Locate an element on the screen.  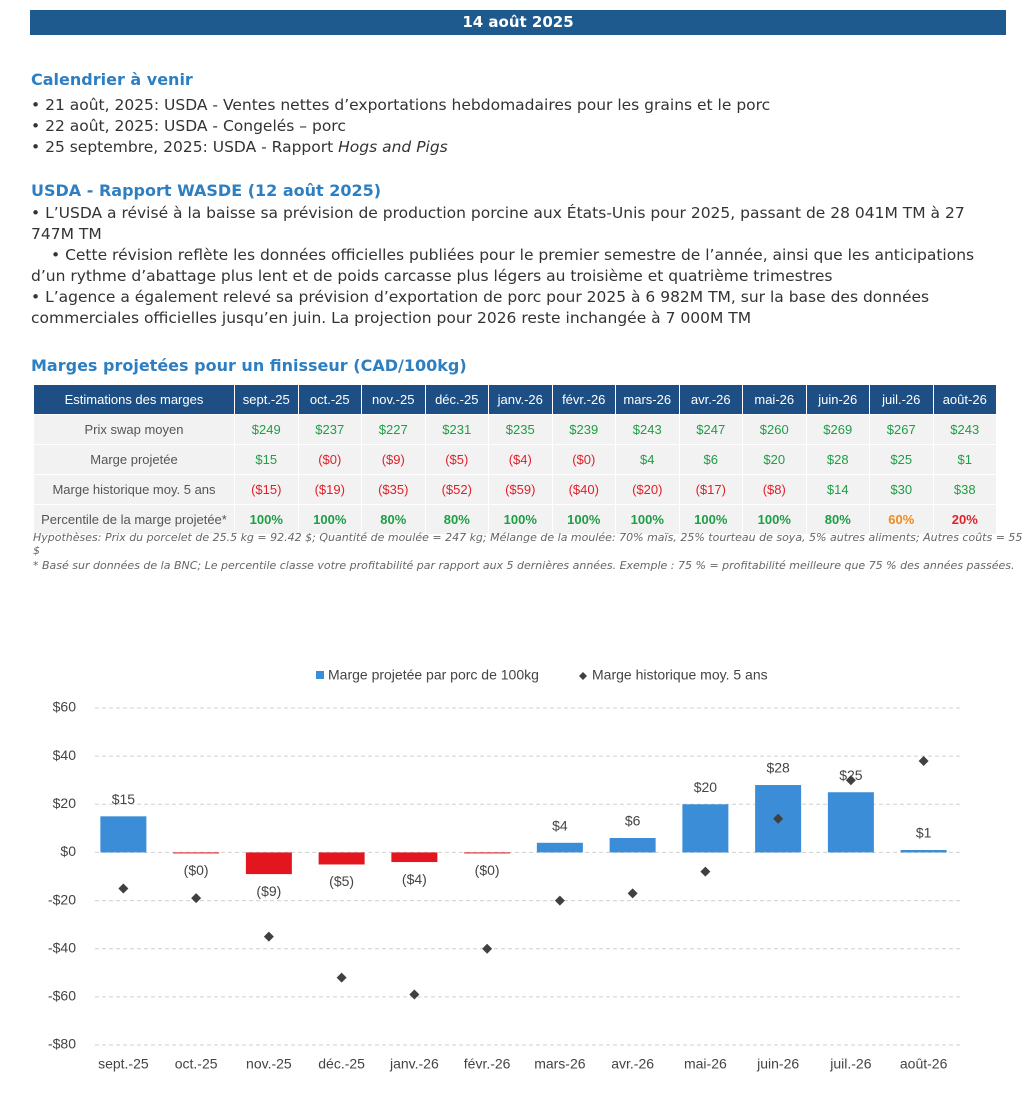
item-emphasis: Hogs and Pigs is located at coordinates (393, 147).